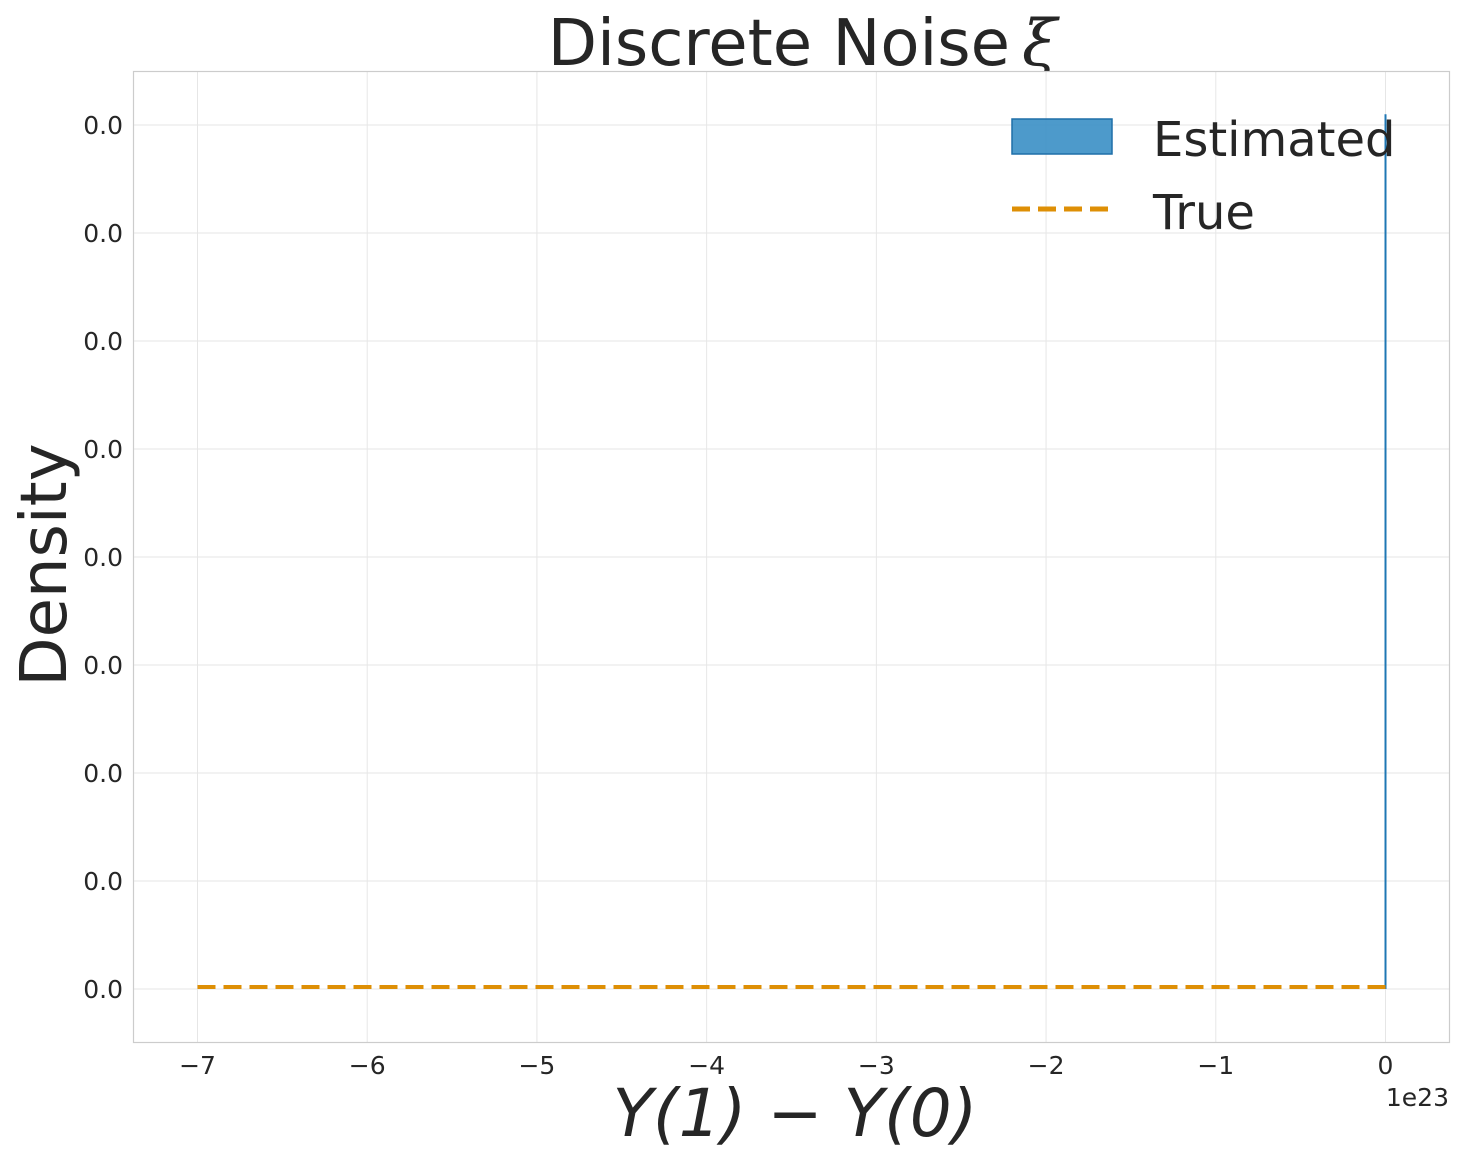 The width and height of the screenshot is (1460, 1159). What do you see at coordinates (536, 1065) in the screenshot?
I see `x-tick-label: −5` at bounding box center [536, 1065].